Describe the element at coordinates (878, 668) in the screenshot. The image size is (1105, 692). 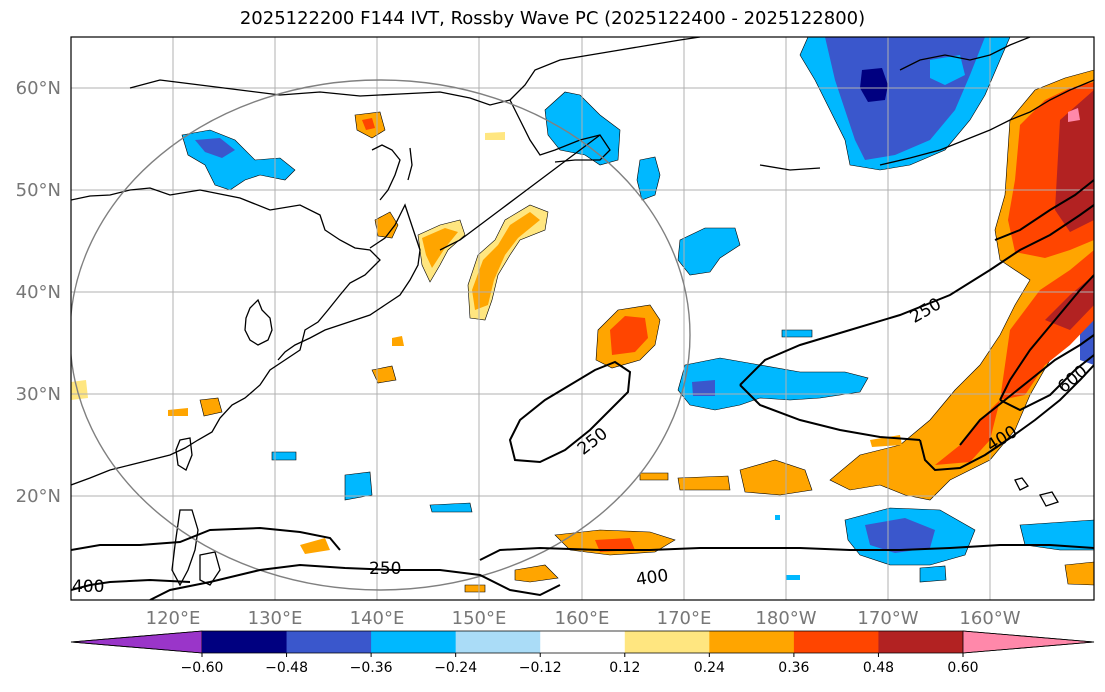
I see `colorbar-tick-label: 0.48` at that location.